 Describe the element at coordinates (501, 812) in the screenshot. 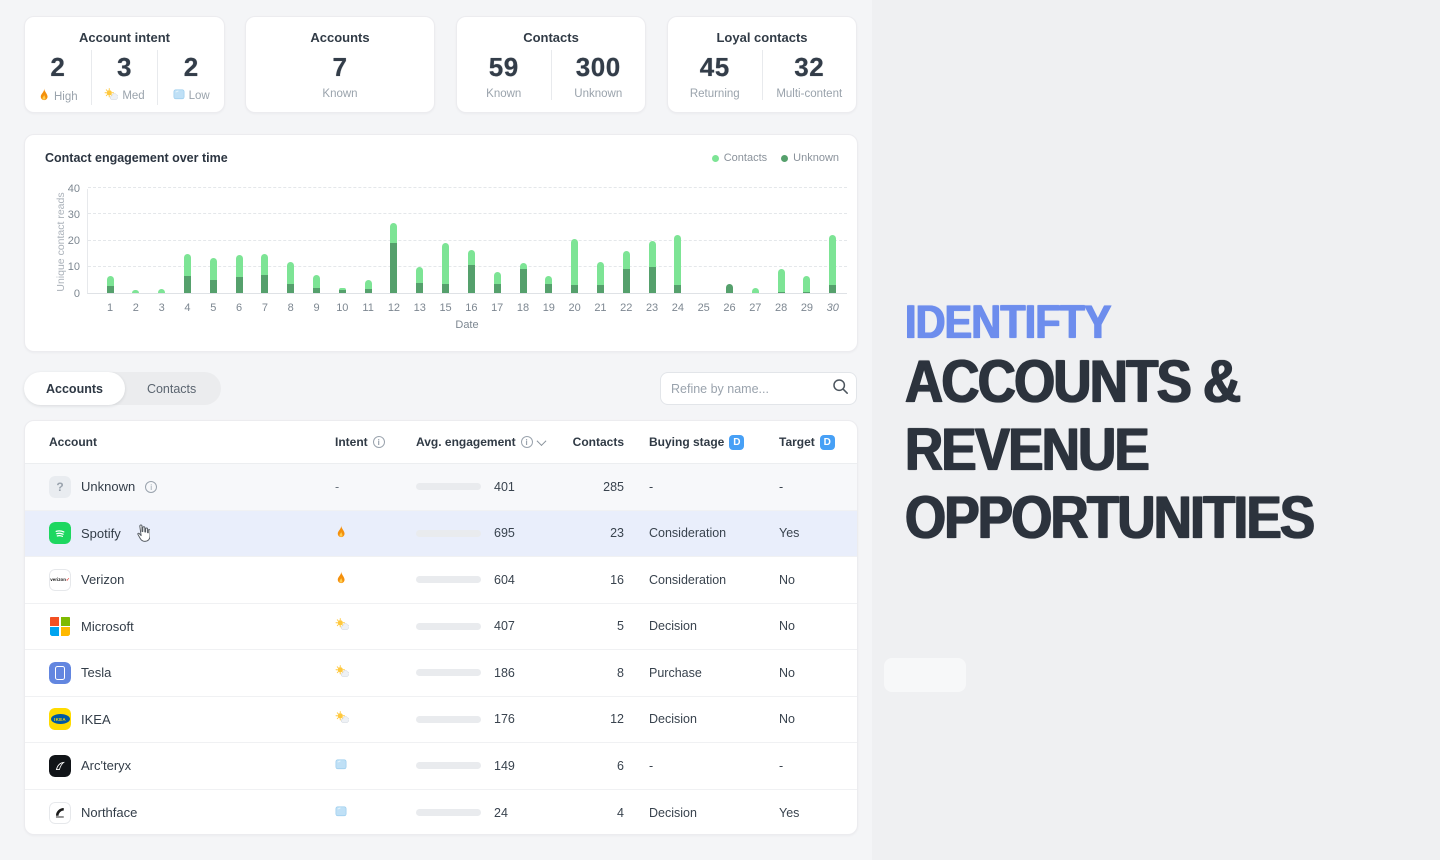

I see `engagement-value: 24` at that location.